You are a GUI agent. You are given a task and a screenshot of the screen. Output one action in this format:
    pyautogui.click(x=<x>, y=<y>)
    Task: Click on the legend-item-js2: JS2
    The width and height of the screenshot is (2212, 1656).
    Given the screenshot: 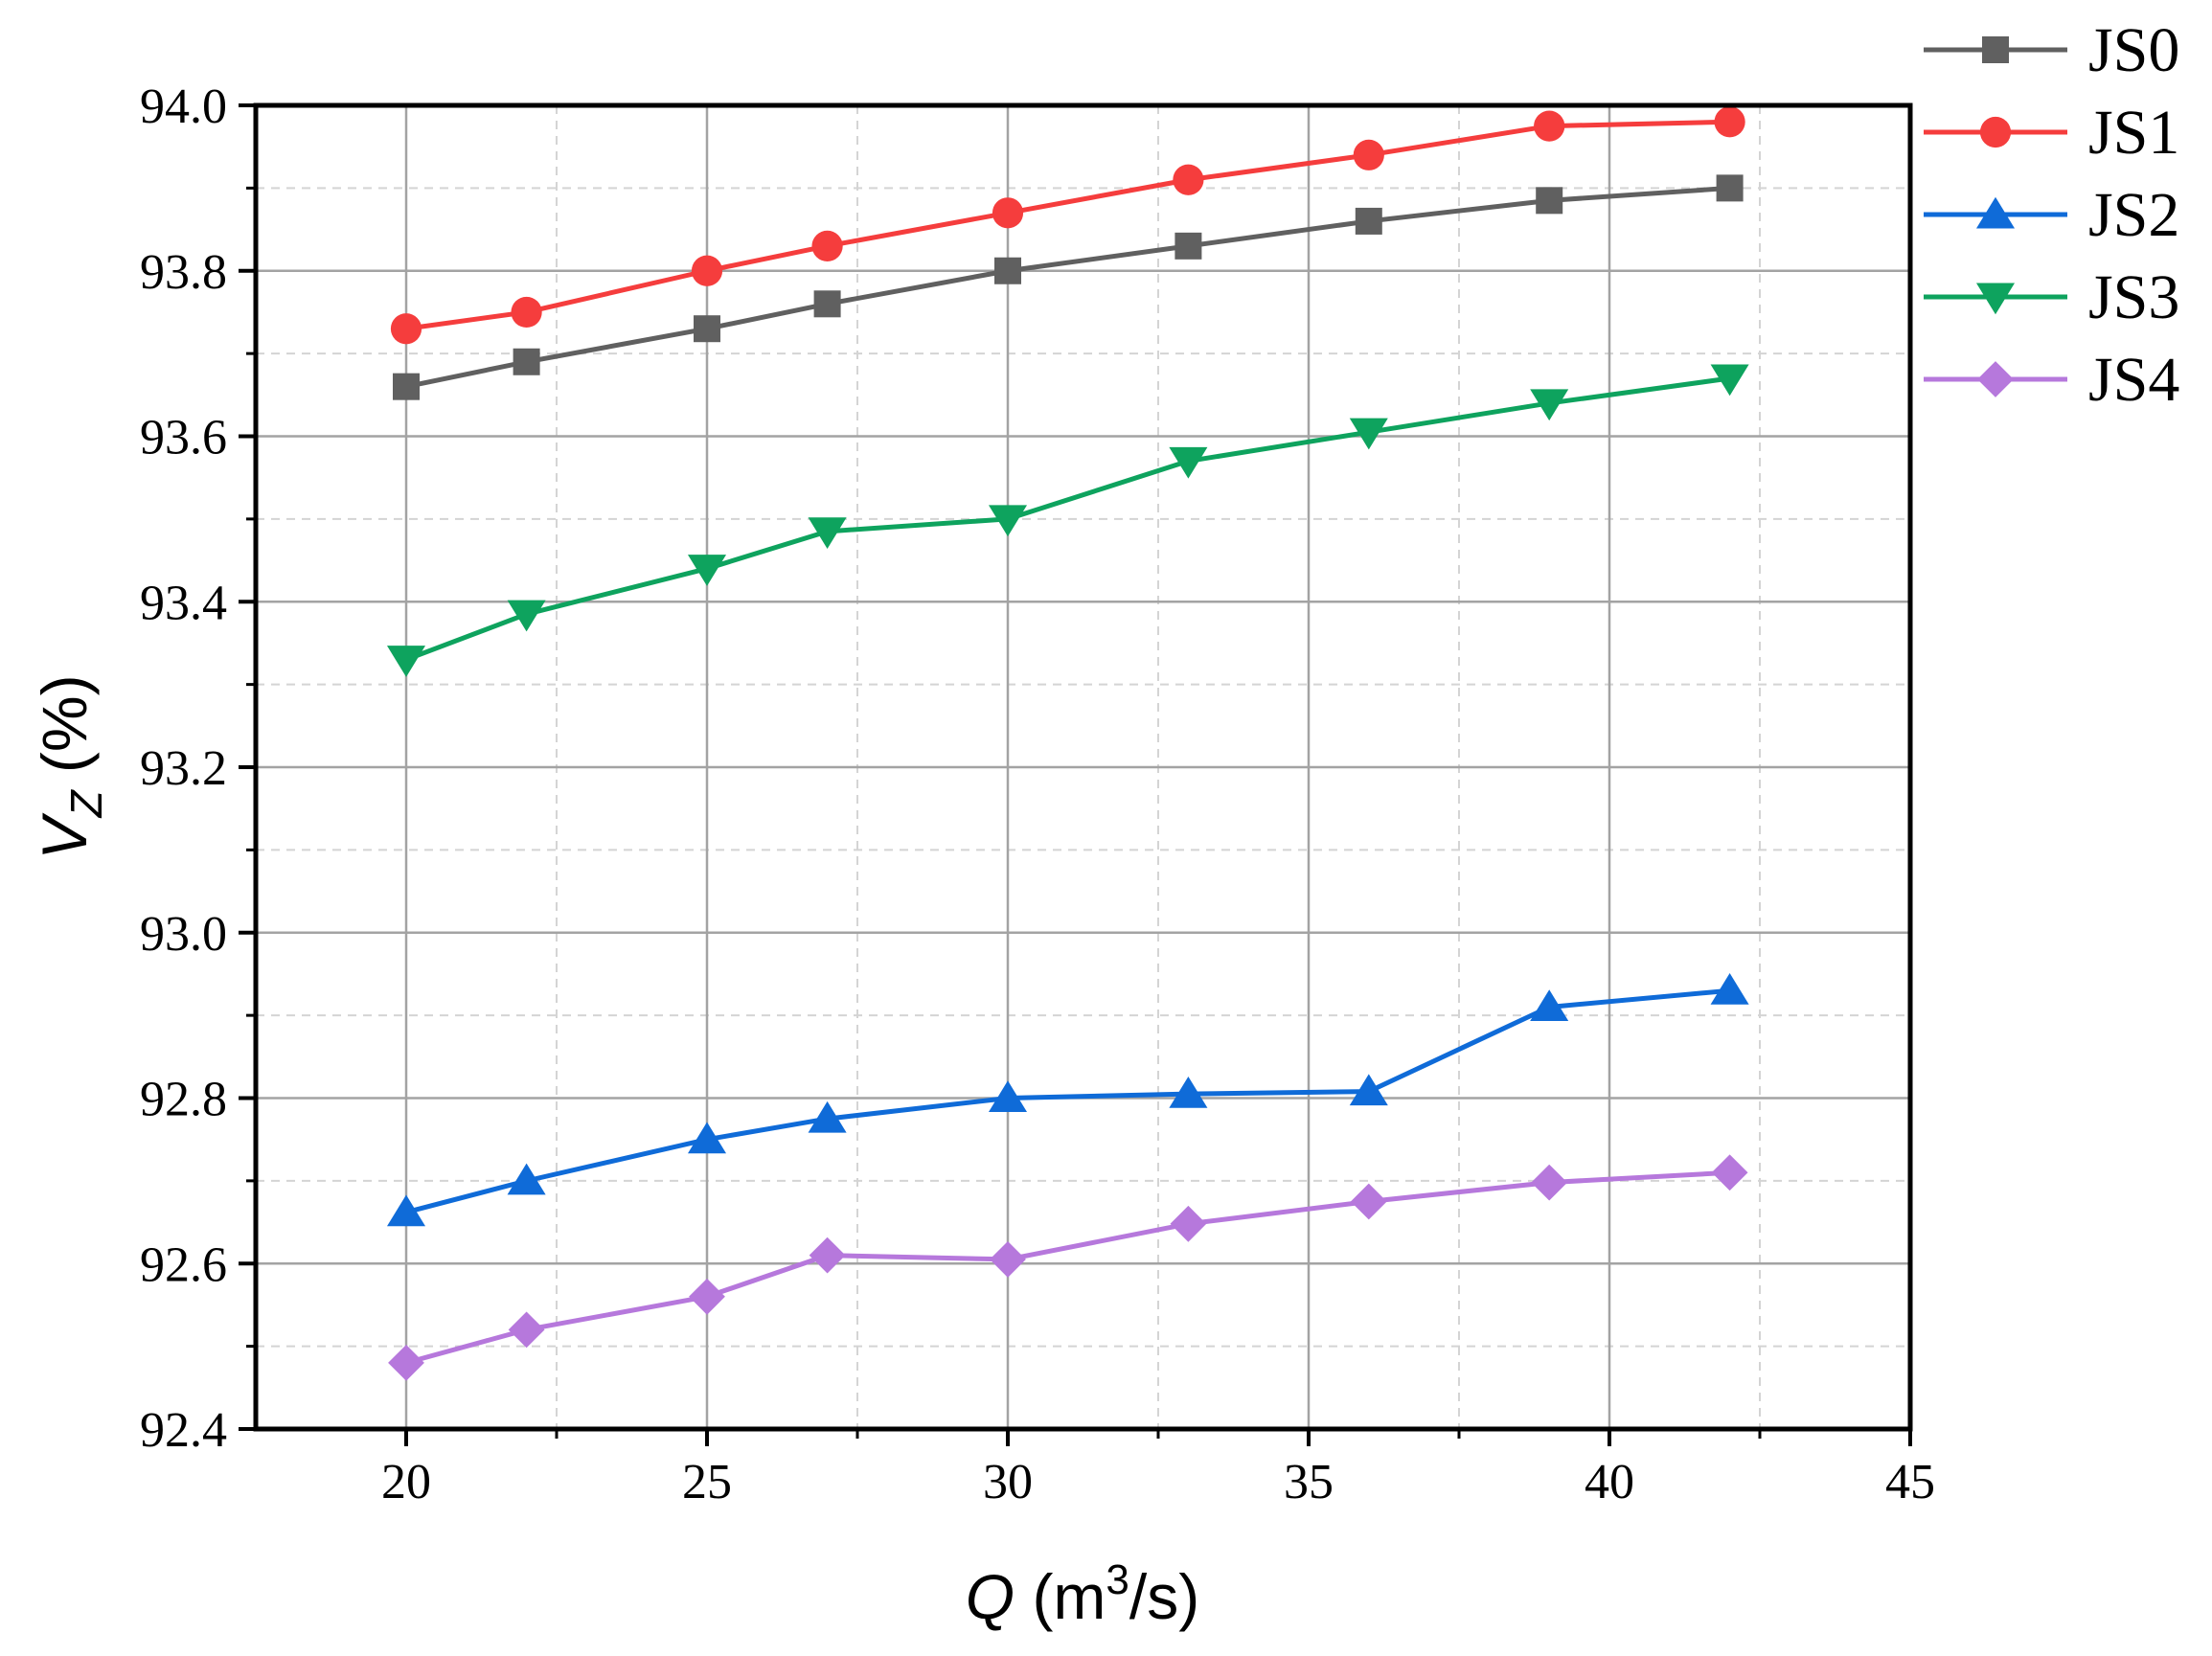 What is the action you would take?
    pyautogui.click(x=2051, y=215)
    